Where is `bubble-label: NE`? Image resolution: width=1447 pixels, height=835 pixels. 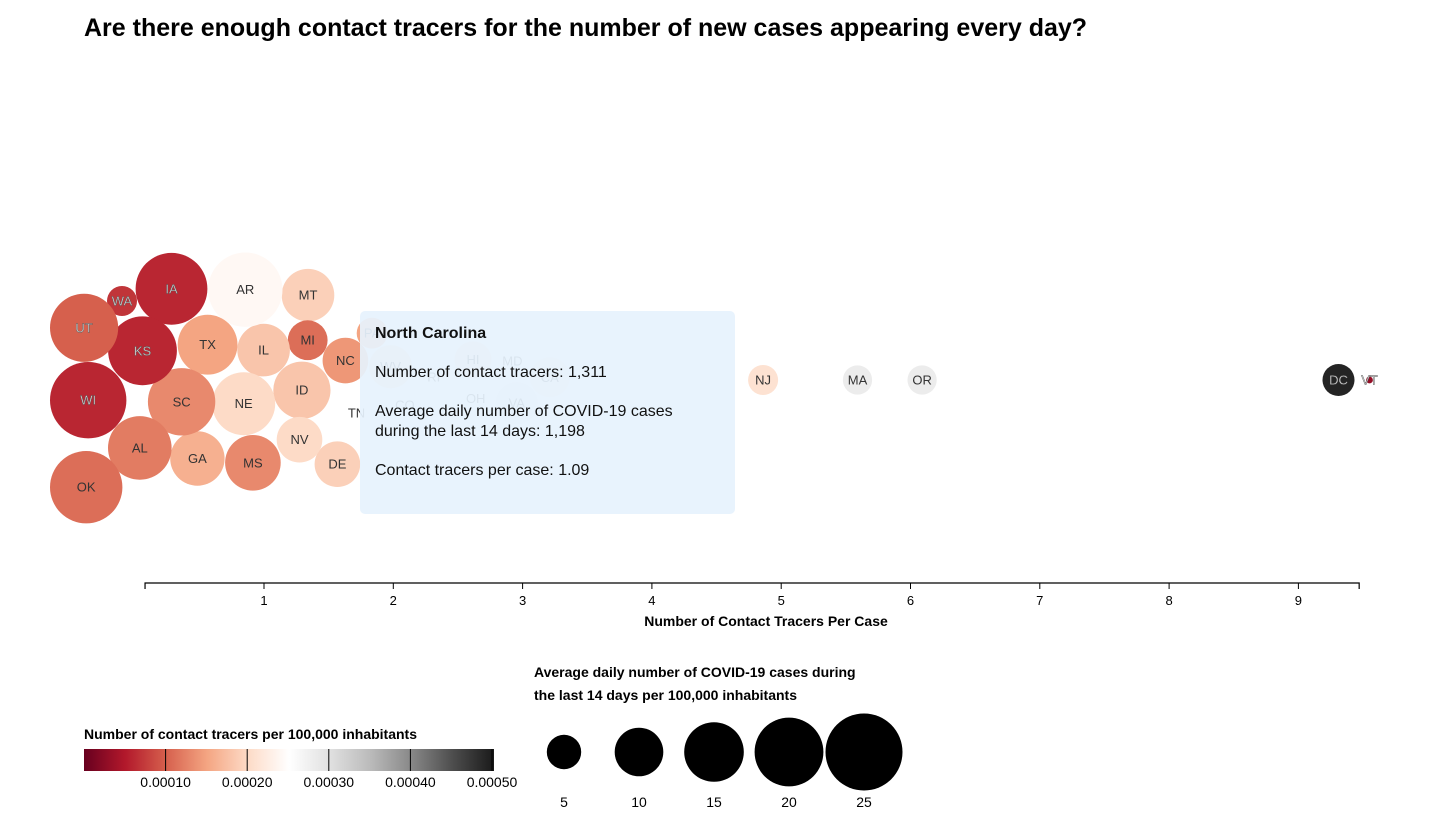 bubble-label: NE is located at coordinates (244, 403).